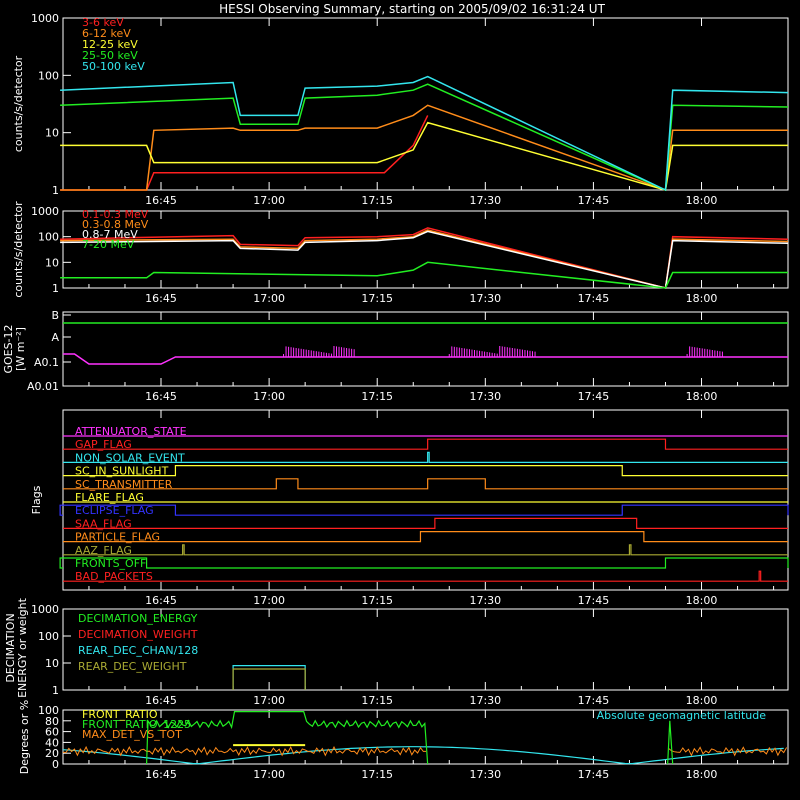 This screenshot has width=800, height=800. What do you see at coordinates (52, 663) in the screenshot?
I see `y-tick-label: 10` at bounding box center [52, 663].